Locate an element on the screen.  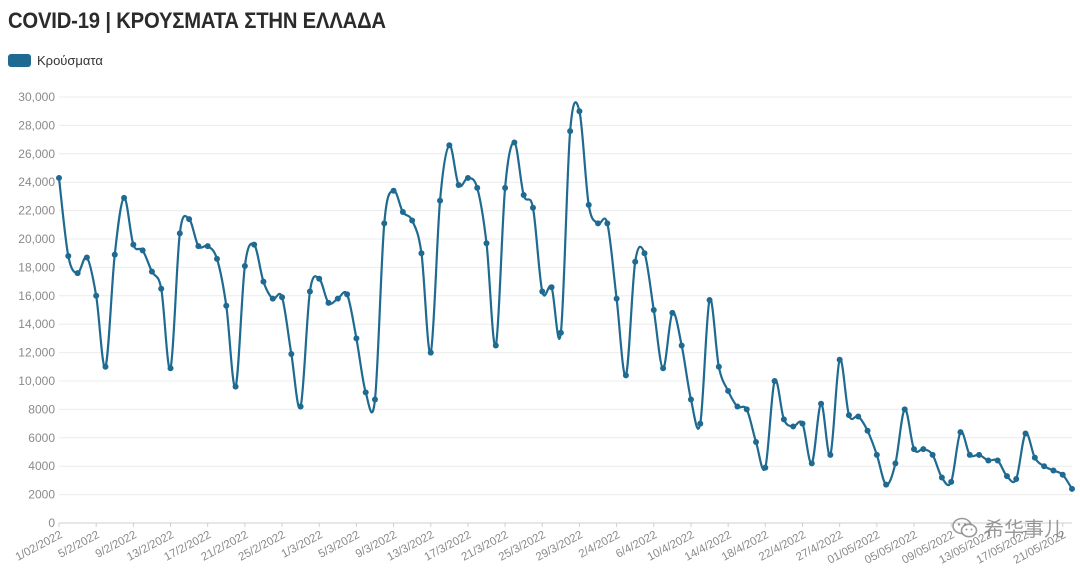
x-tick-label: 1/3/2022 is located at coordinates (301, 545).